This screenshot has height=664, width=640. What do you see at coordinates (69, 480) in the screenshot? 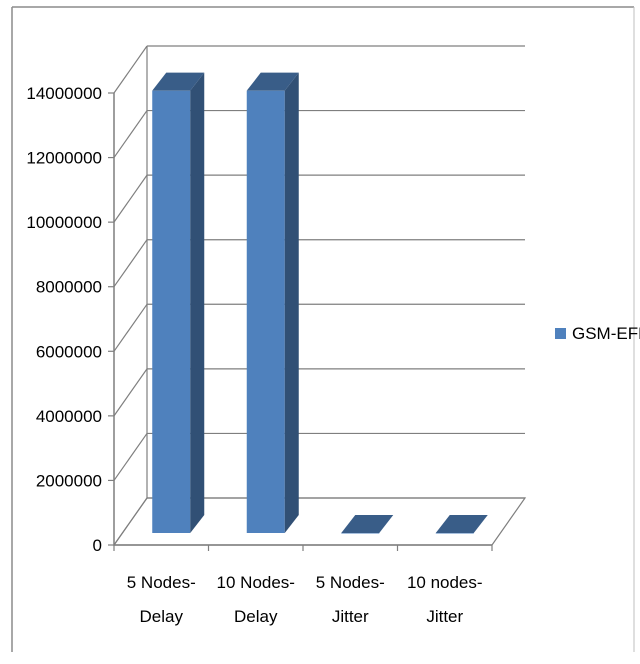
I see `y-tick-label: 2000000` at bounding box center [69, 480].